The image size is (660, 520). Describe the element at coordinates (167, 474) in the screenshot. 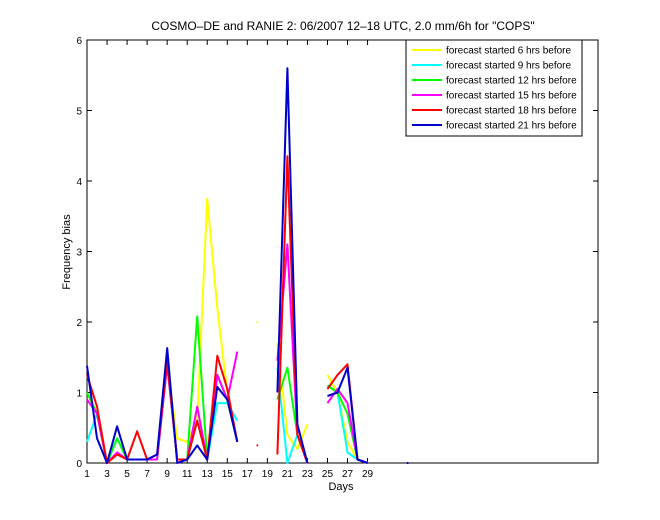

I see `x-tick-label: 9` at that location.